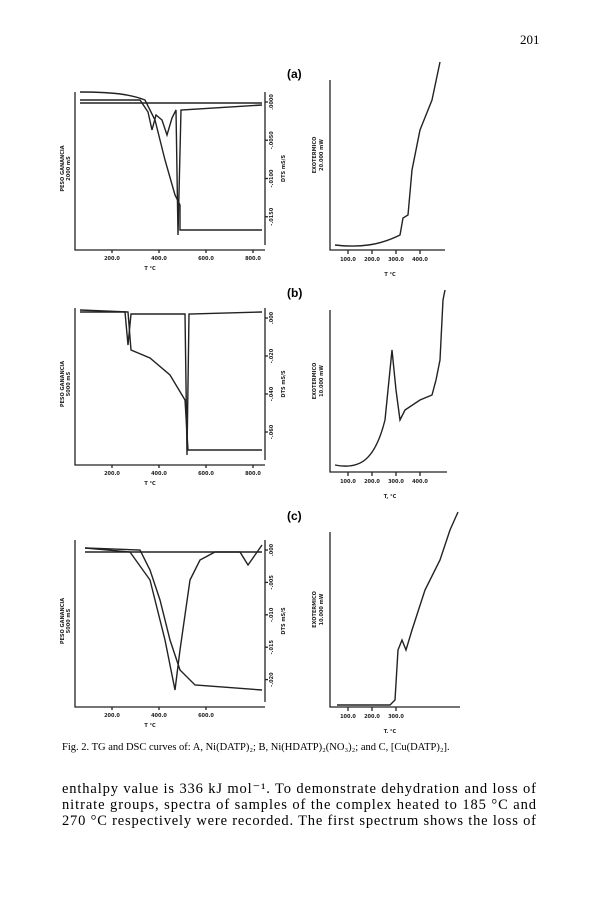 The image size is (596, 903). I want to click on page-number: 201, so click(530, 39).